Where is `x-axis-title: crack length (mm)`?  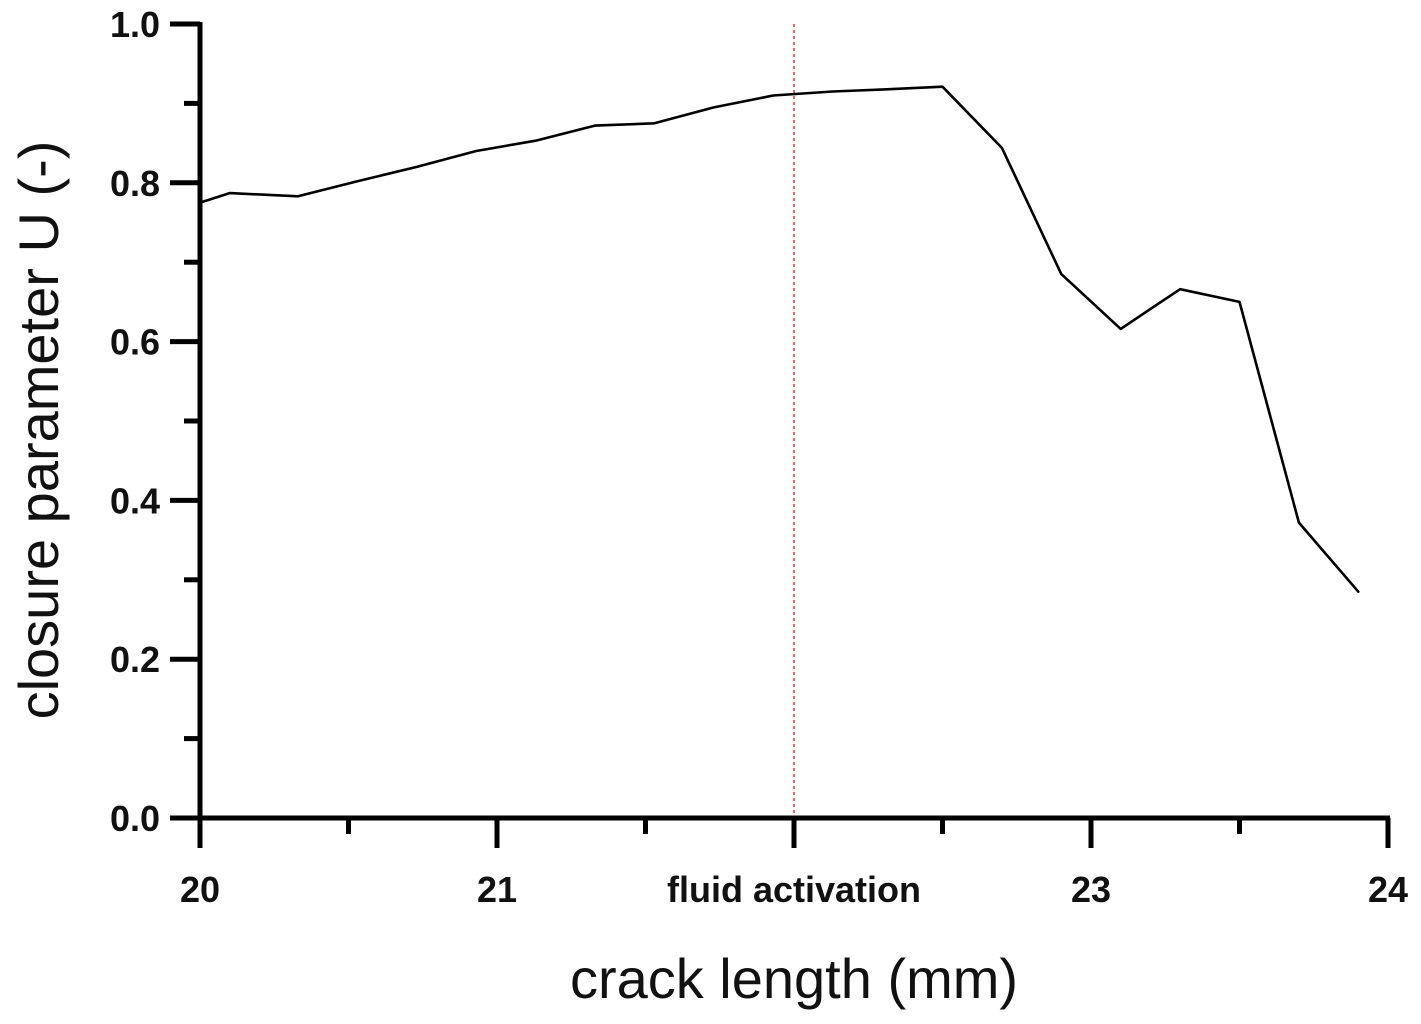 x-axis-title: crack length (mm) is located at coordinates (794, 978).